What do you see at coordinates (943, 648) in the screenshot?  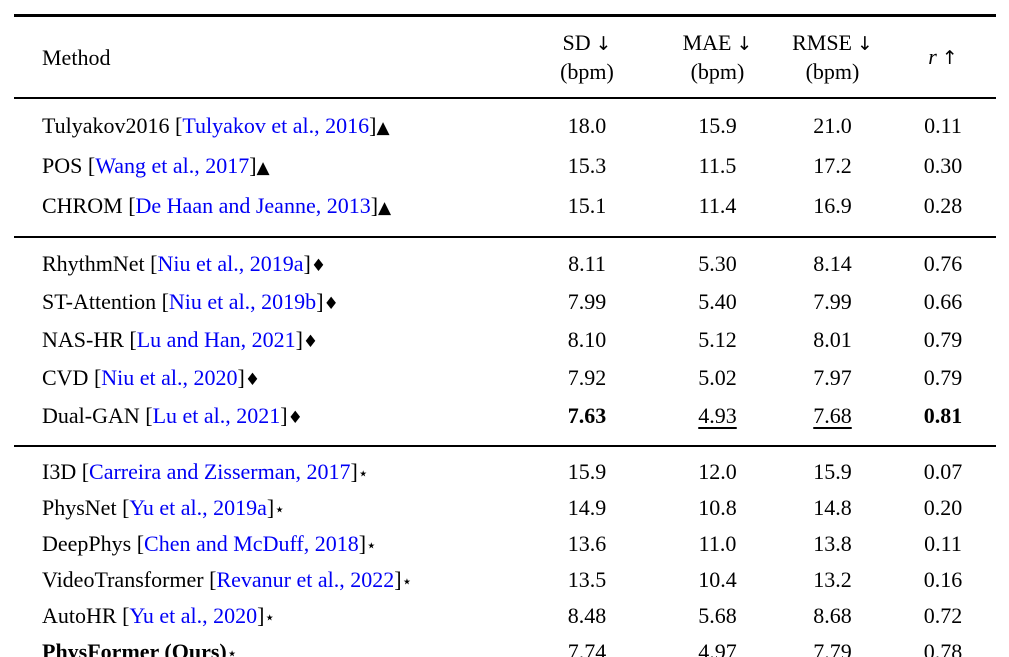 I see `metric-value: 0.78` at bounding box center [943, 648].